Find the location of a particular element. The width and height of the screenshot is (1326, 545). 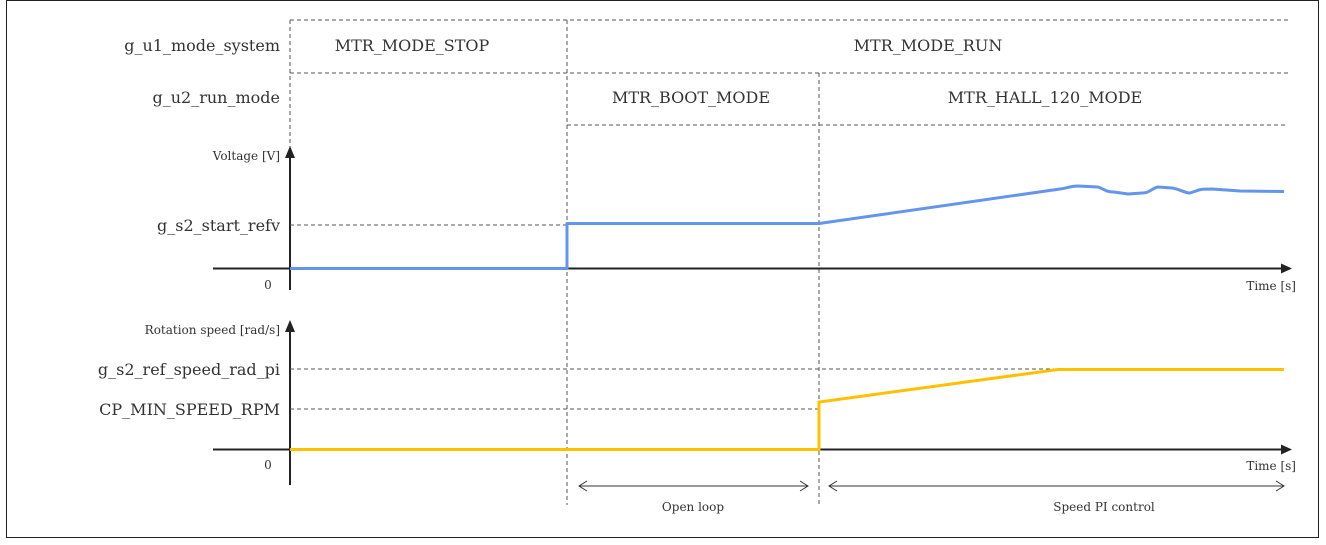

voltage-zero-label: 0 is located at coordinates (268, 285).